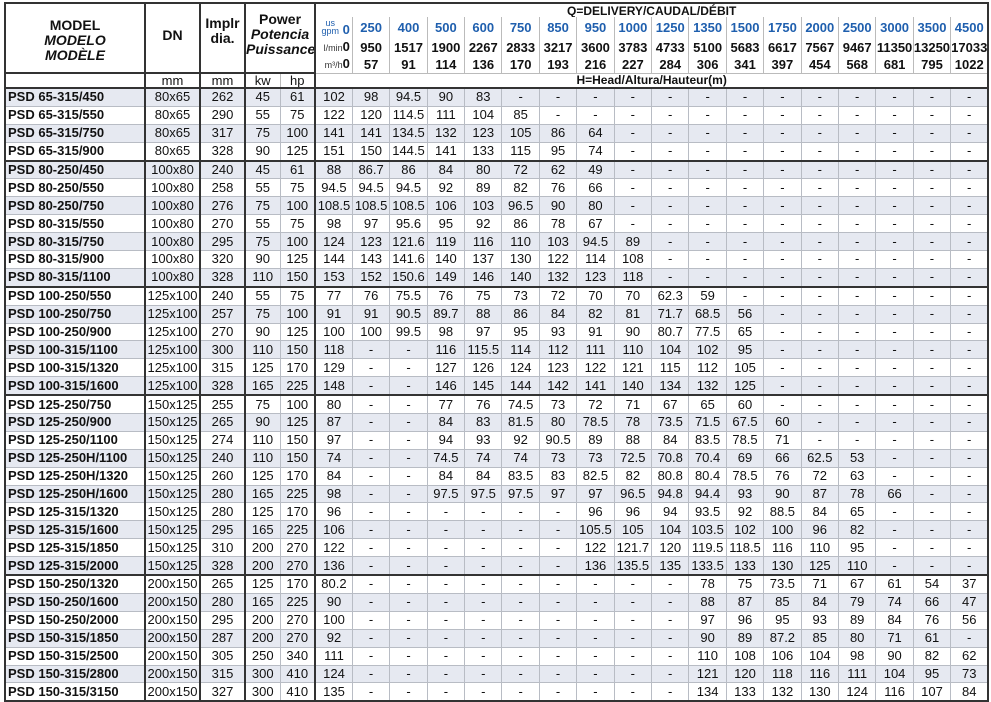 The width and height of the screenshot is (991, 702). I want to click on head-cell: 80.7, so click(670, 332).